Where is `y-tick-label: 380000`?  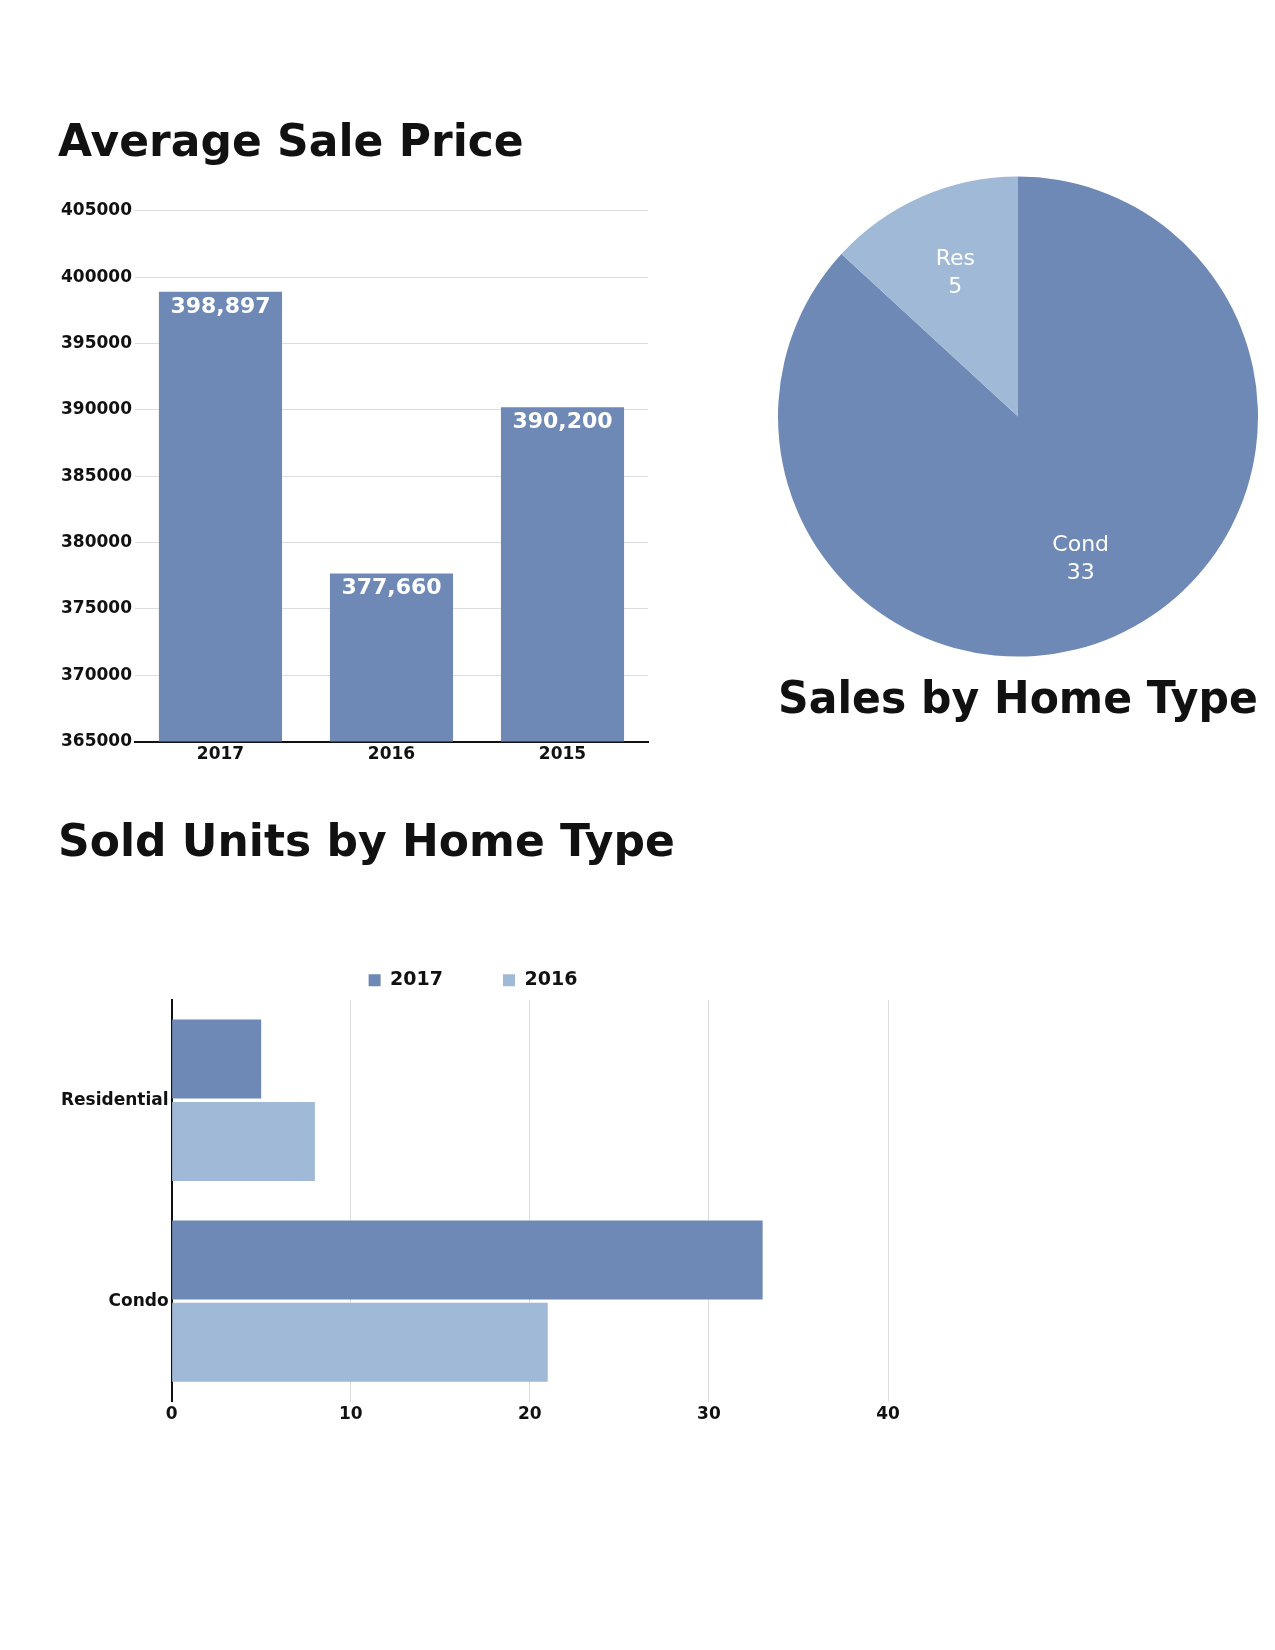
y-tick-label: 380000 is located at coordinates (96, 540).